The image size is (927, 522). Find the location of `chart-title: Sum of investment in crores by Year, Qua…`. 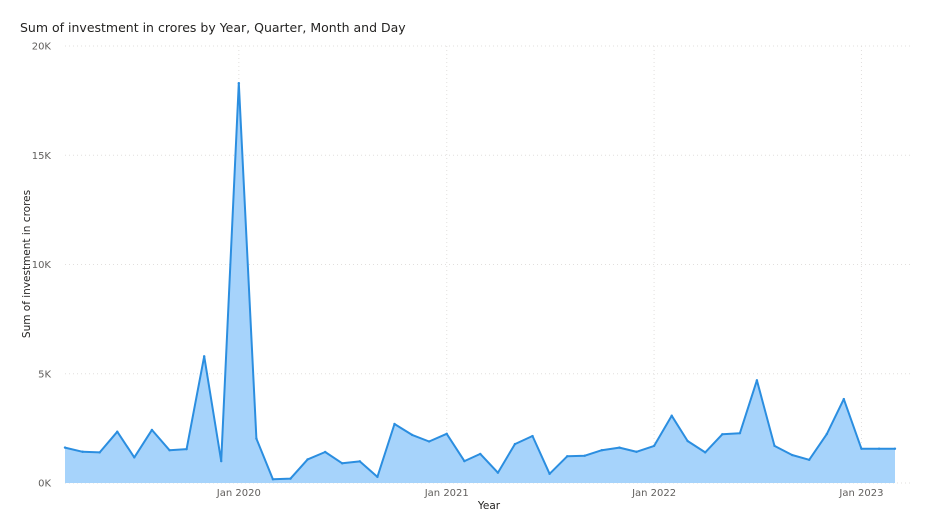

chart-title: Sum of investment in crores by Year, Qua… is located at coordinates (213, 27).